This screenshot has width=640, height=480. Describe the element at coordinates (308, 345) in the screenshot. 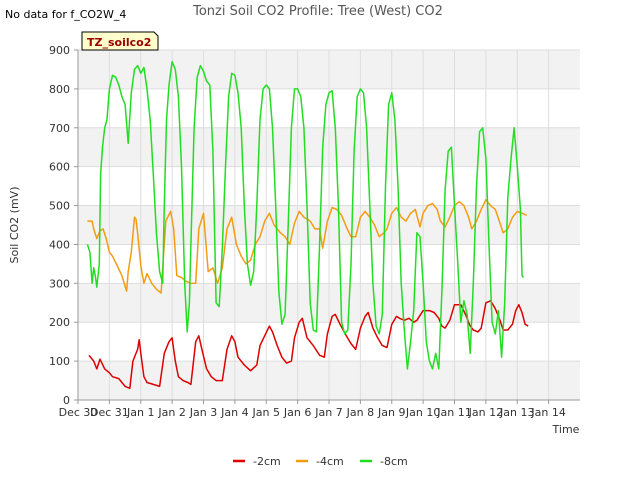

I see `series-line-2cm` at that location.